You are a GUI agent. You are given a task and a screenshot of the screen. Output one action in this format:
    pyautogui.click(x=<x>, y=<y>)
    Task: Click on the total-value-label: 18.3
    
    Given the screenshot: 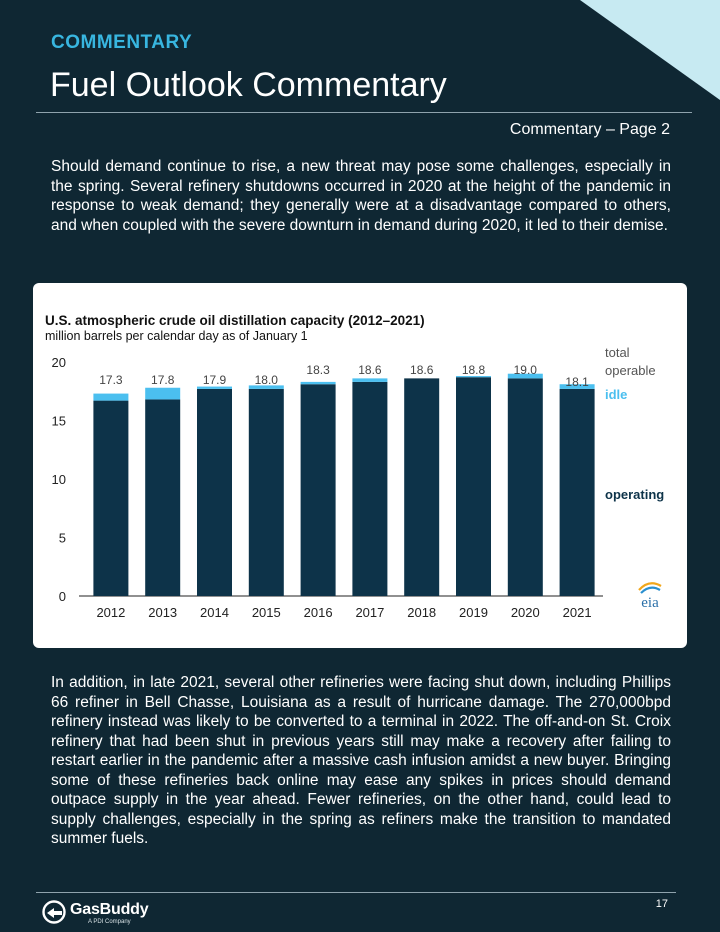 What is the action you would take?
    pyautogui.click(x=318, y=370)
    